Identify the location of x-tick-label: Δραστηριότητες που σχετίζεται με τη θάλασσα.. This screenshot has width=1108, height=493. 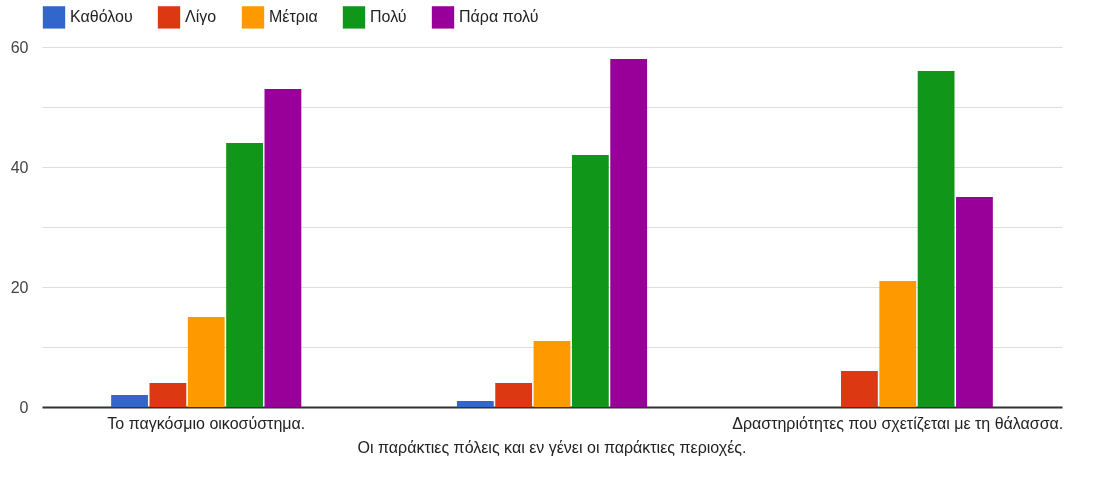
(898, 423).